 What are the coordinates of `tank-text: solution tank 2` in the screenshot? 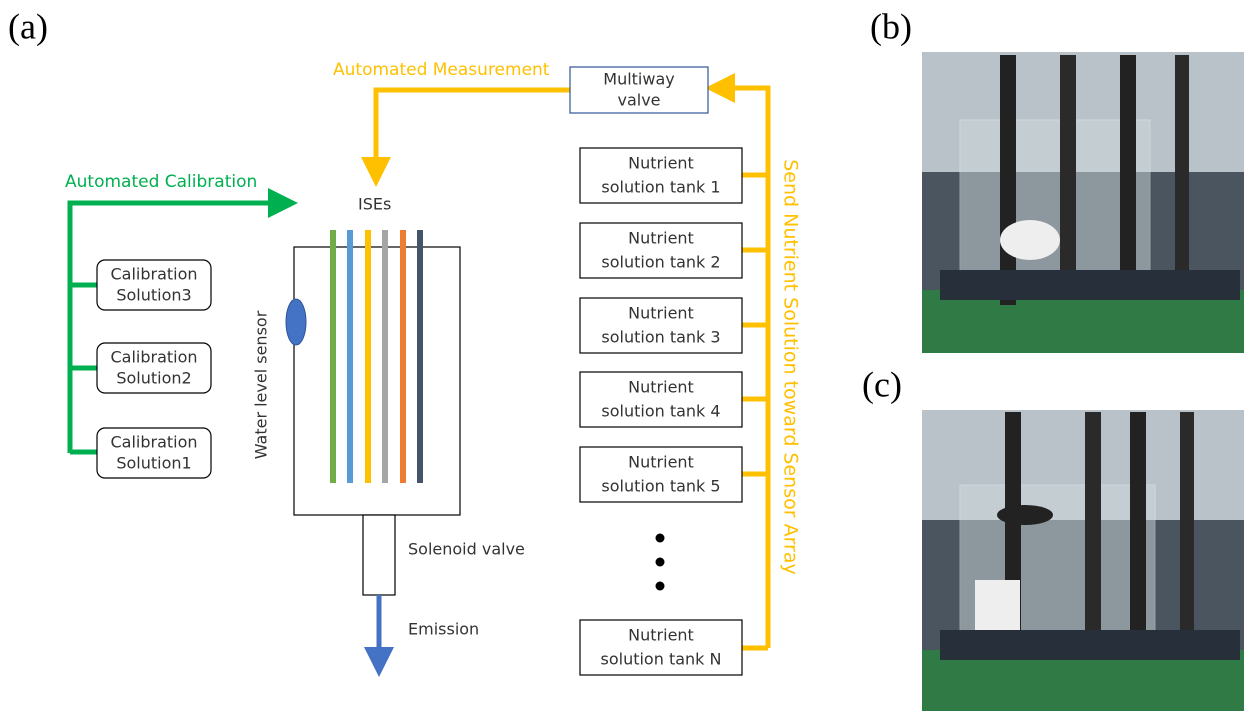 It's located at (660, 262).